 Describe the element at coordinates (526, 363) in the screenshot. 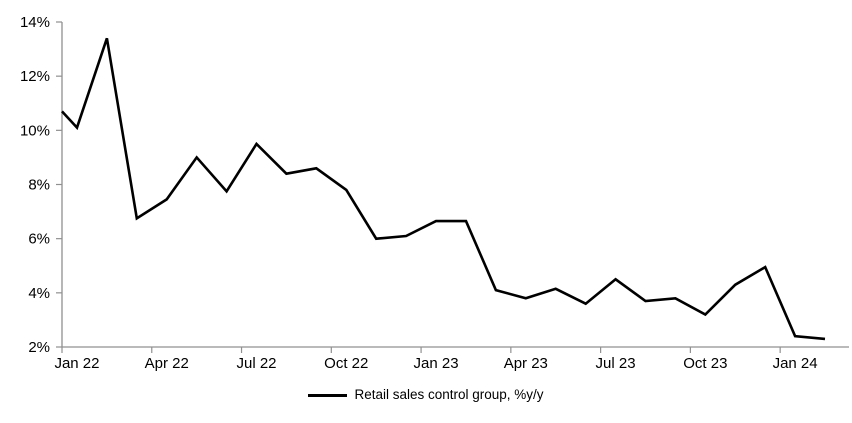

I see `x-axis-tick-label: Apr 23` at that location.